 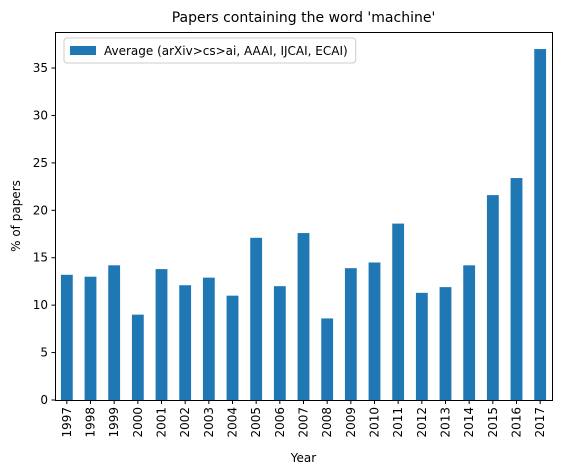 What do you see at coordinates (256, 318) in the screenshot?
I see `bar-2005` at bounding box center [256, 318].